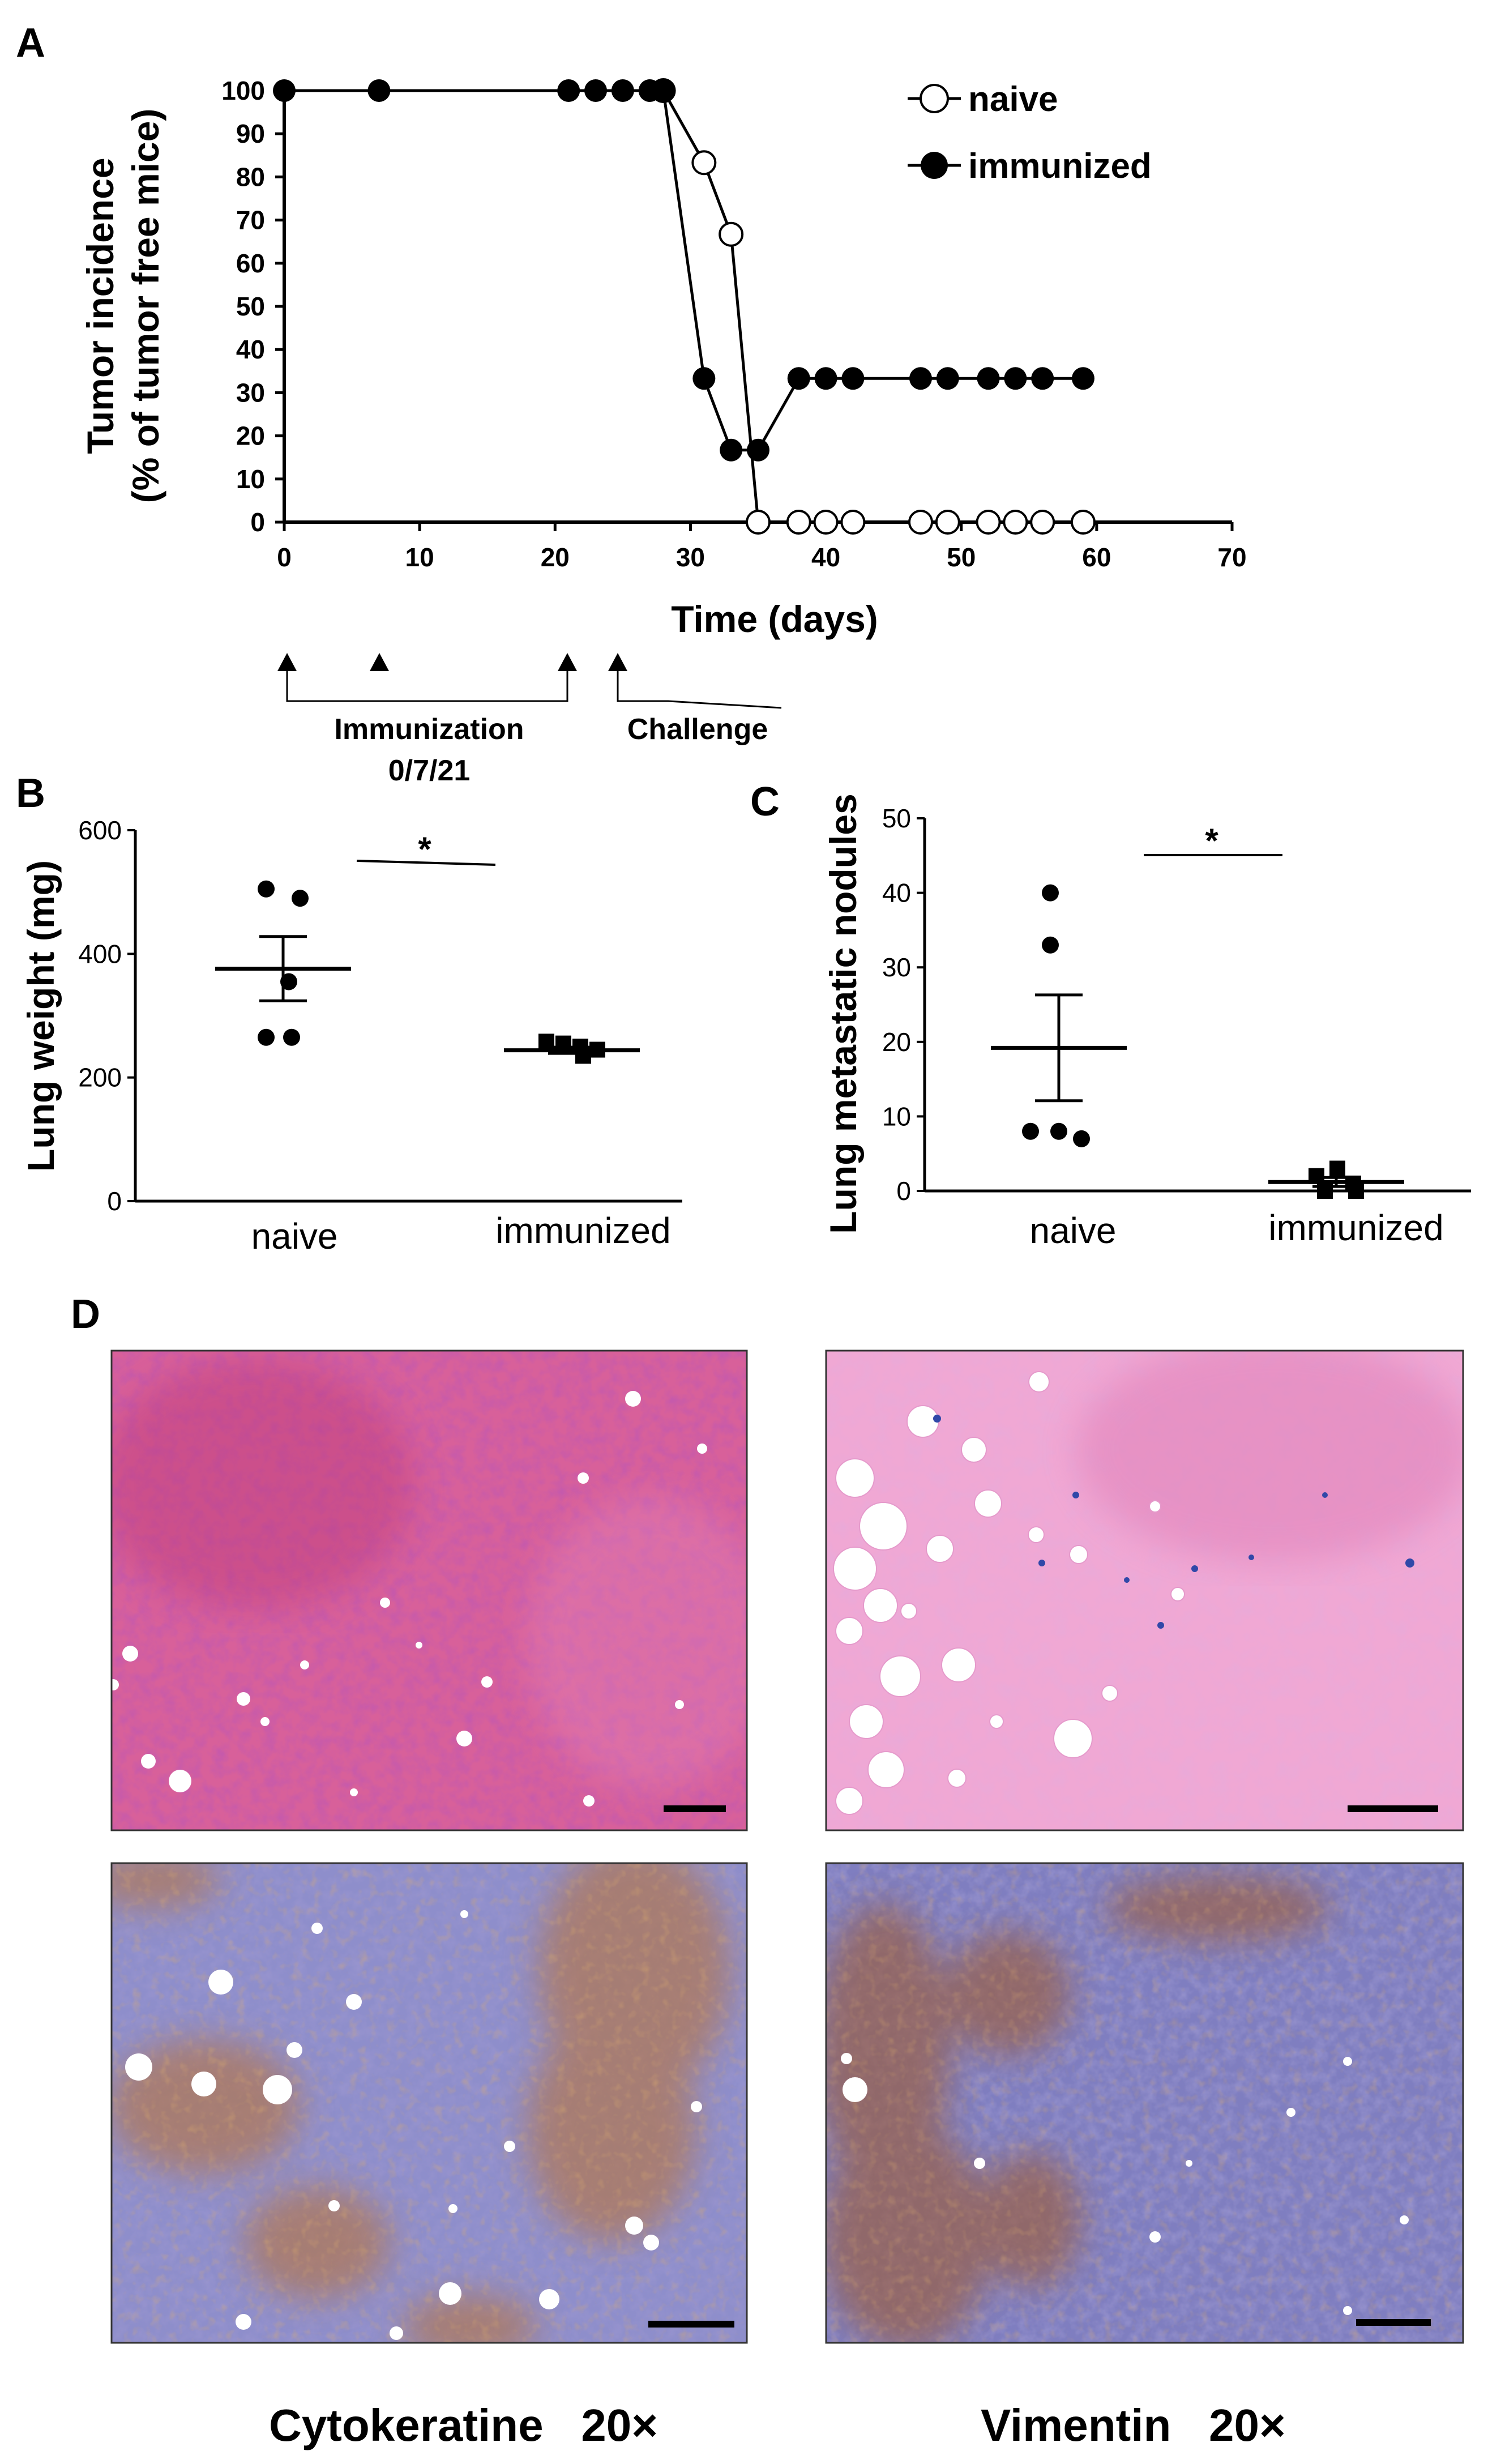 Image resolution: width=1488 pixels, height=2464 pixels. I want to click on chart-a-series-lines, so click(683, 306).